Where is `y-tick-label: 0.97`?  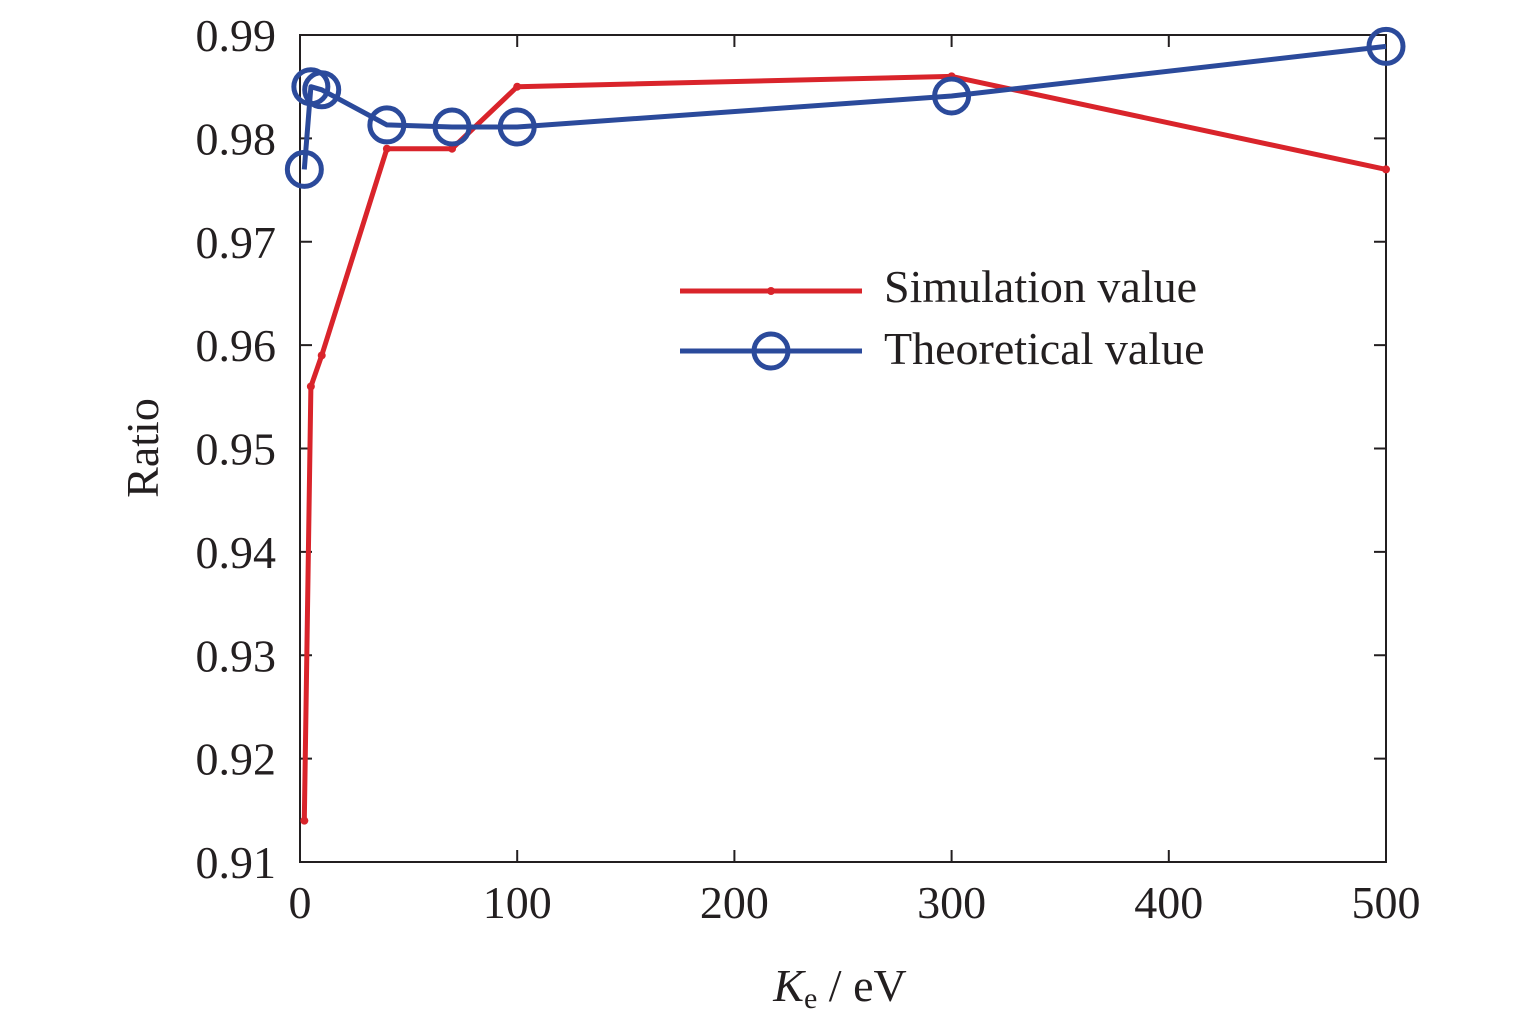
y-tick-label: 0.97 is located at coordinates (236, 242).